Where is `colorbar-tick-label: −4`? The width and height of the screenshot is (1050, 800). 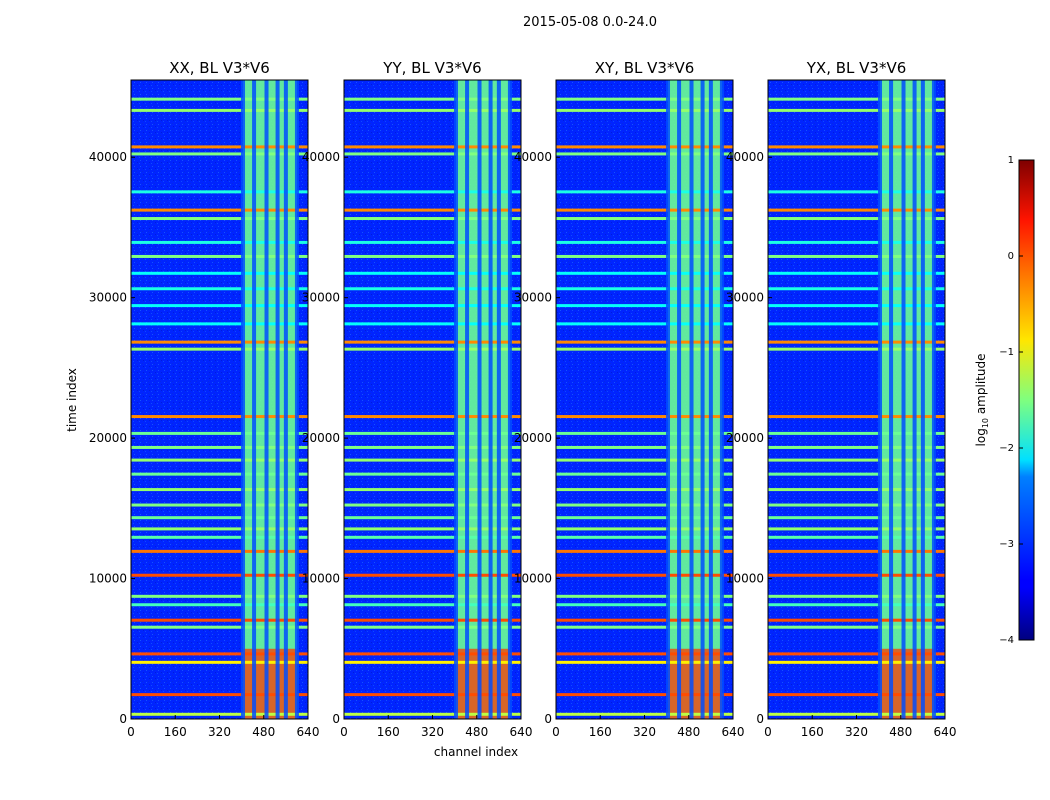
colorbar-tick-label: −4 is located at coordinates (1006, 640).